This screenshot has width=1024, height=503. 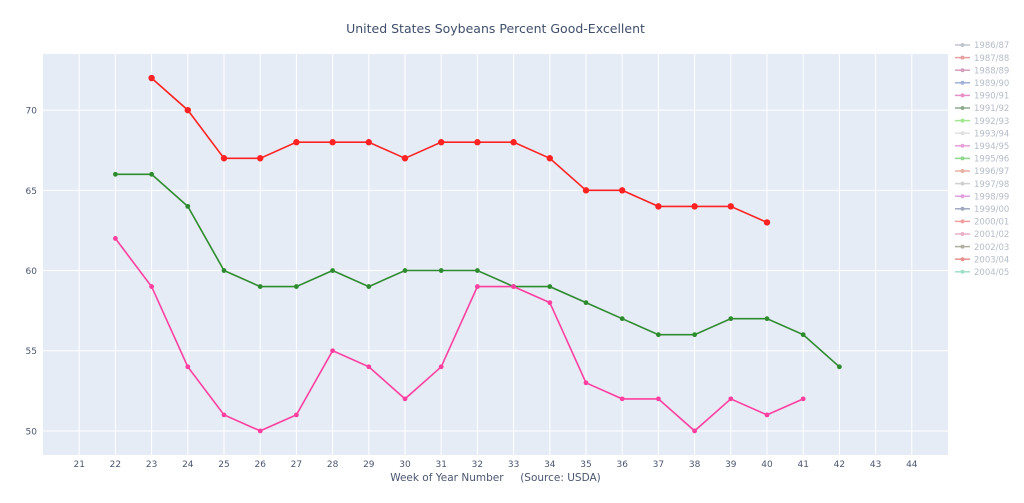 What do you see at coordinates (839, 465) in the screenshot?
I see `x-tick-label: 42` at bounding box center [839, 465].